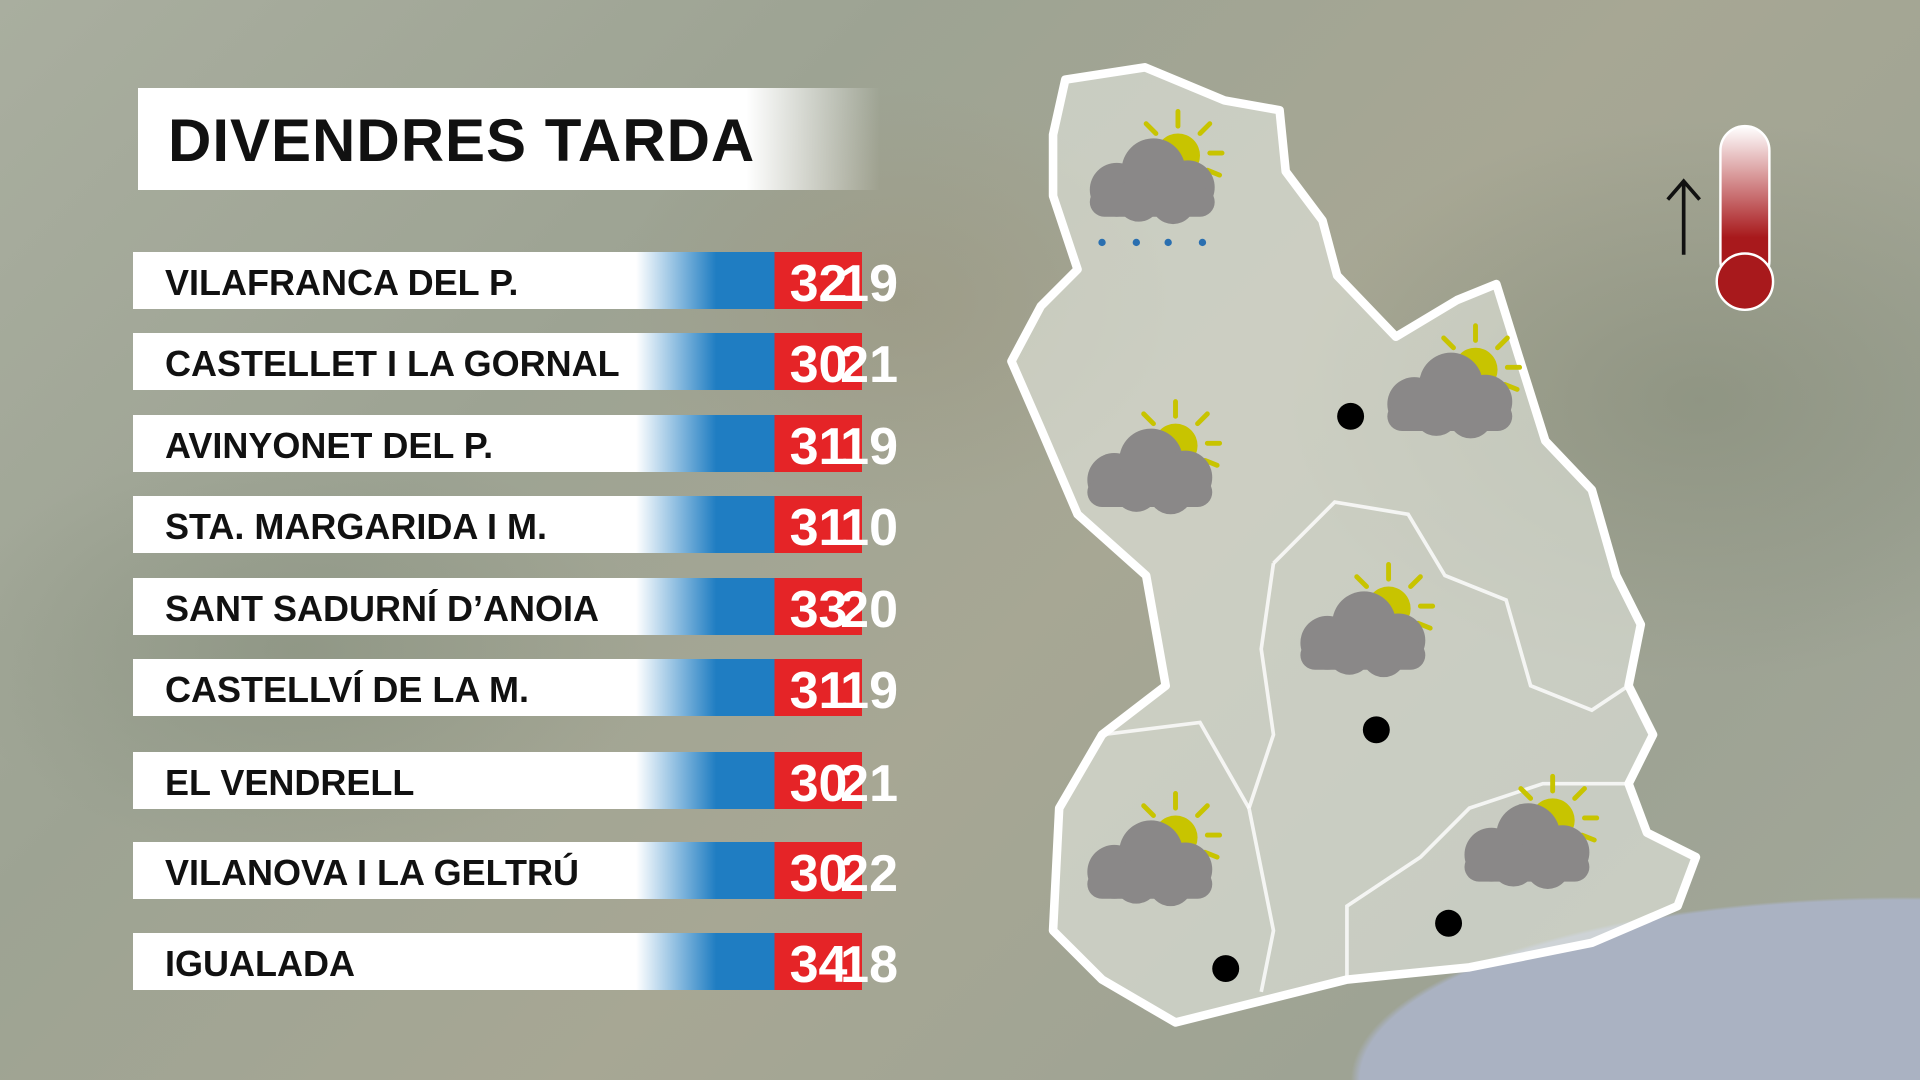 The width and height of the screenshot is (1920, 1080). Describe the element at coordinates (818, 284) in the screenshot. I see `max-temperature: 32` at that location.